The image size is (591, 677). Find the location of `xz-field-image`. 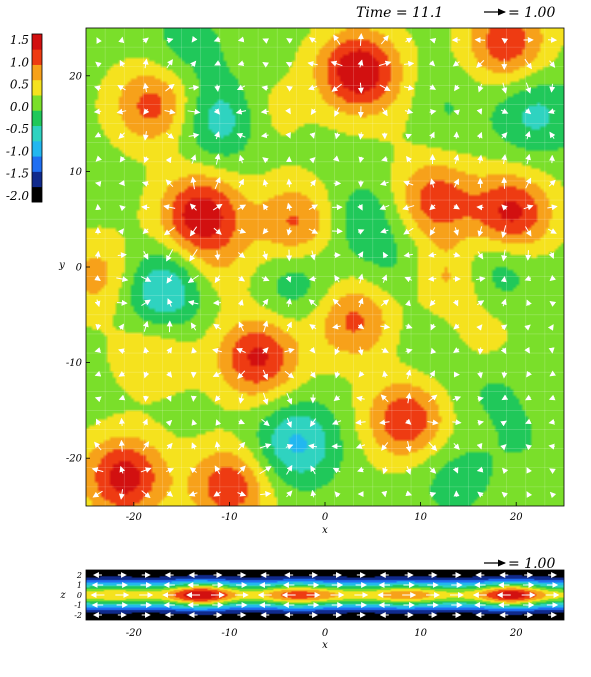

xz-field-image is located at coordinates (325, 595).